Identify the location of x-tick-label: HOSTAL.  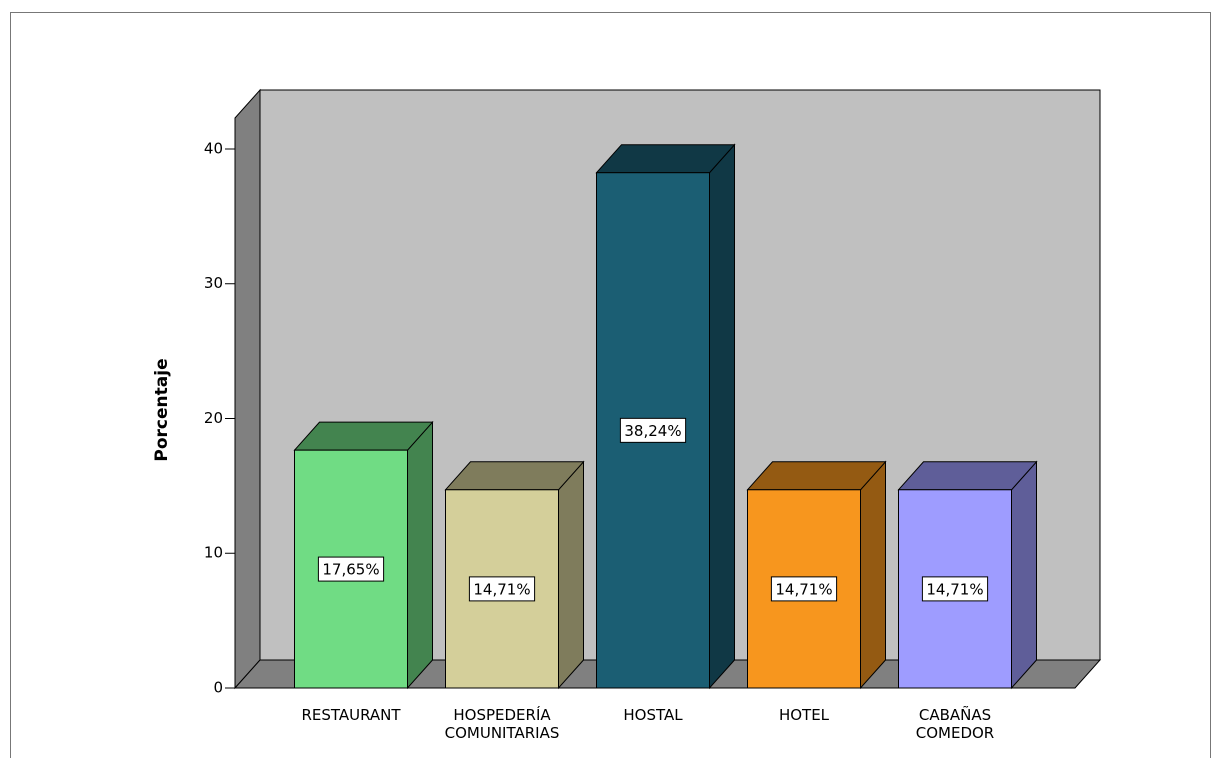
(653, 715).